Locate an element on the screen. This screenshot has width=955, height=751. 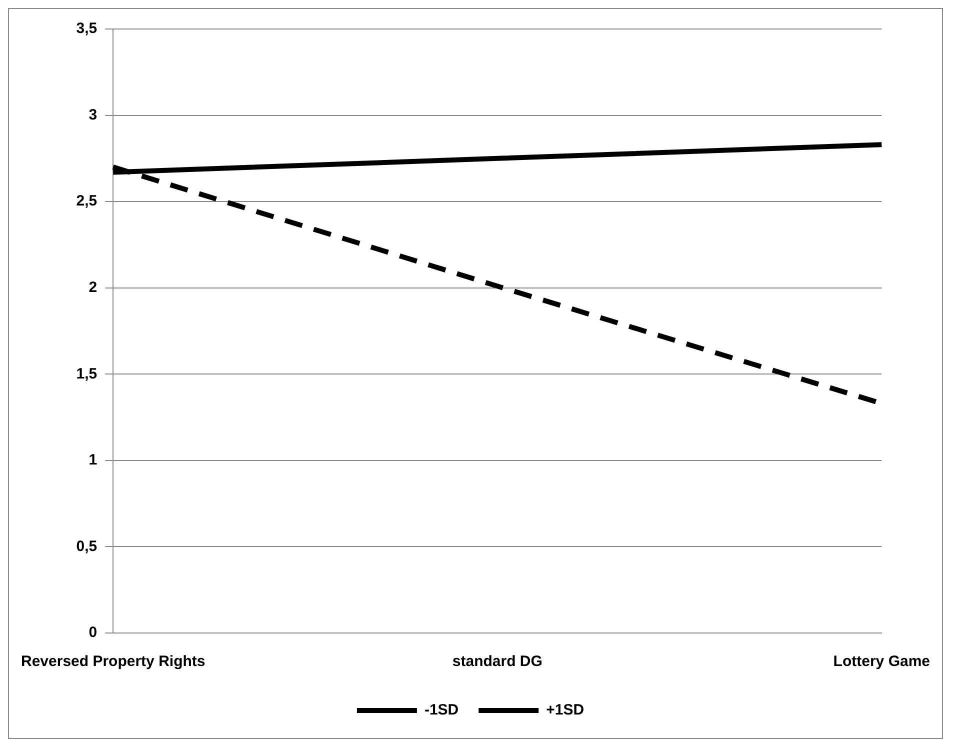
x-tick-label: Reversed Property Rights is located at coordinates (113, 661).